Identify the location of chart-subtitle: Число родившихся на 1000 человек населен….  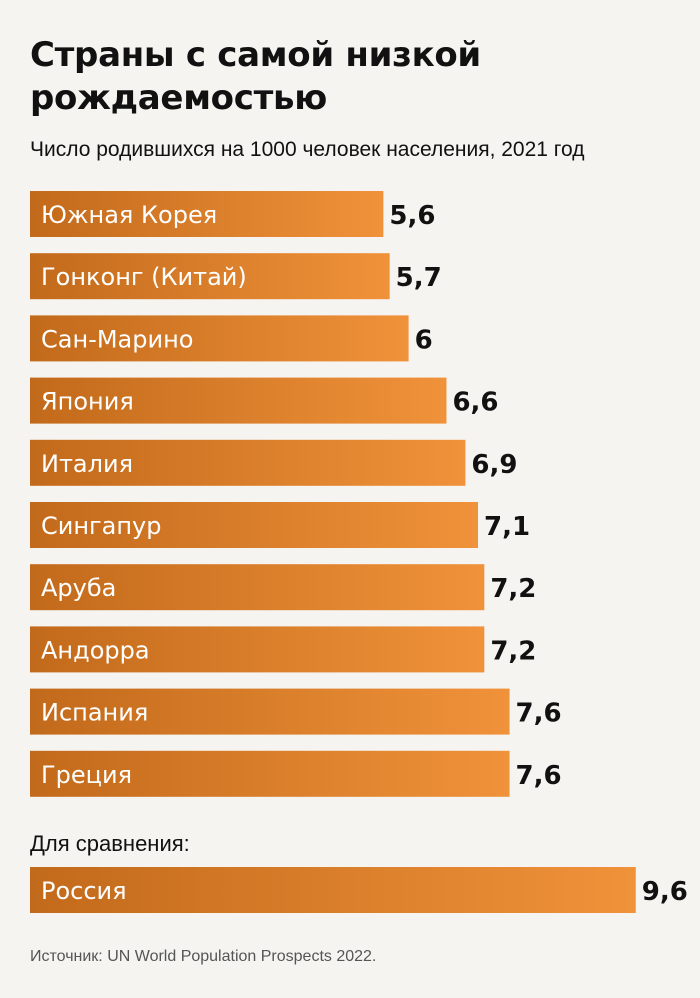
(307, 149).